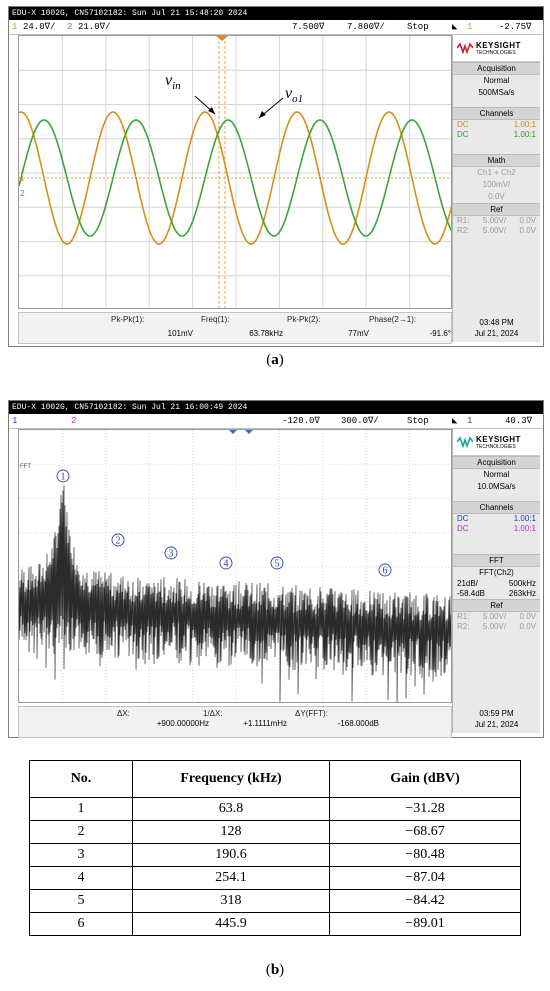 Image resolution: width=550 pixels, height=991 pixels. Describe the element at coordinates (173, 82) in the screenshot. I see `label-vin: vin` at that location.